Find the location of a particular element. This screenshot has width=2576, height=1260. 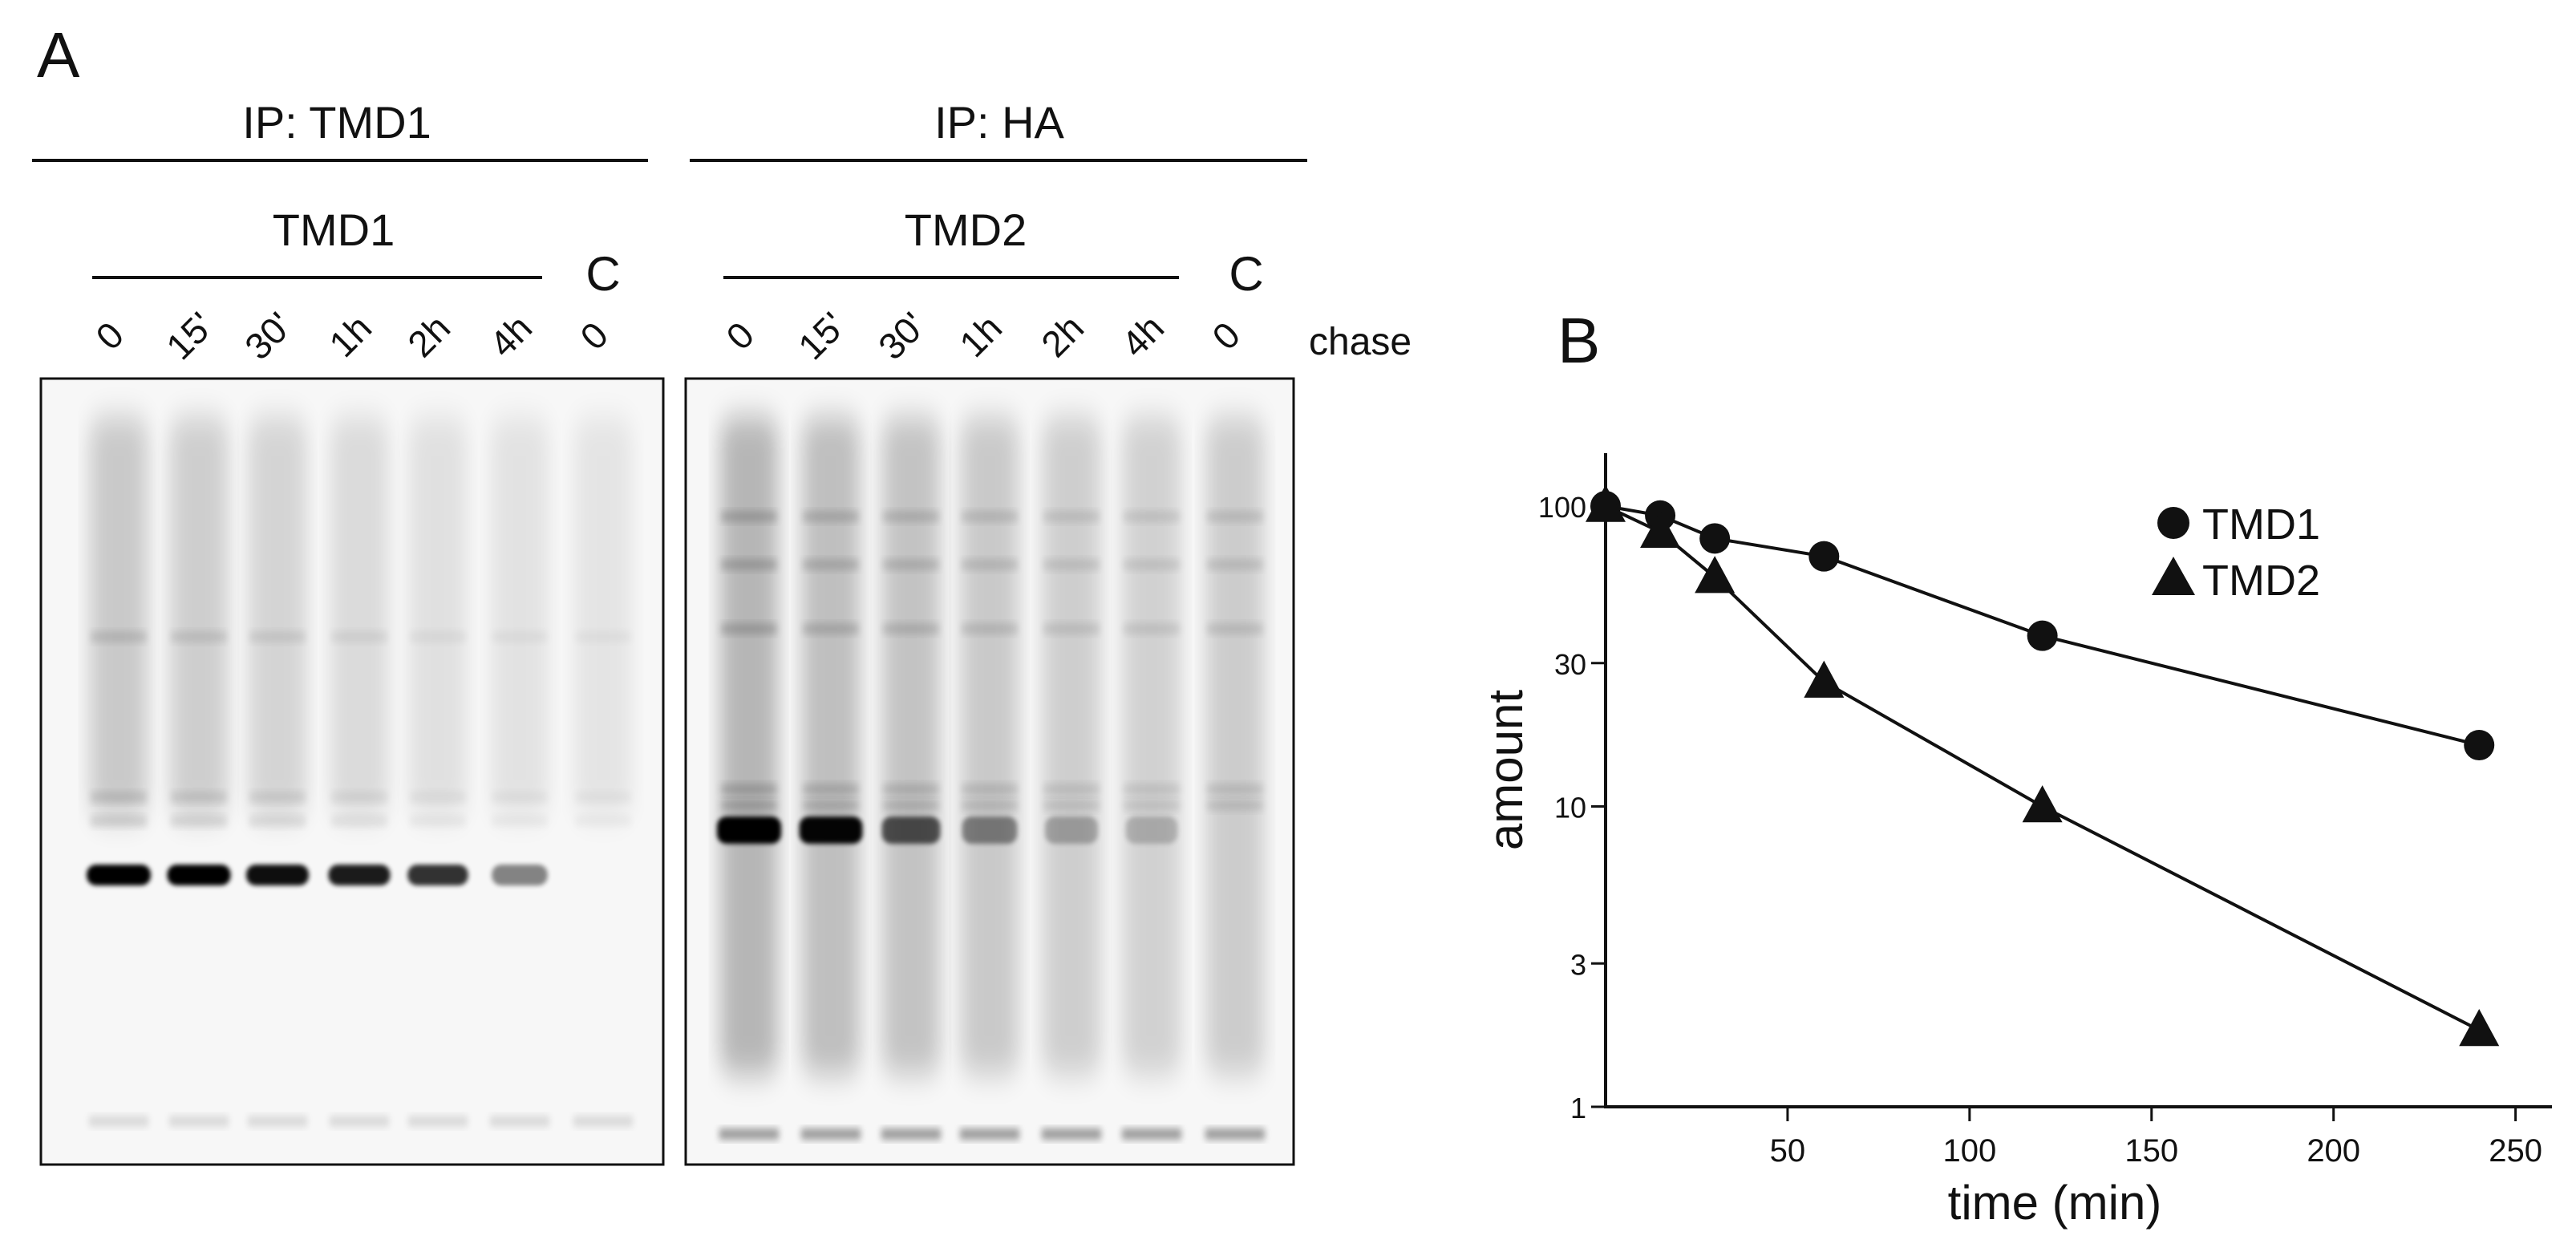

x-tick-label-4: 250 is located at coordinates (2515, 1151).